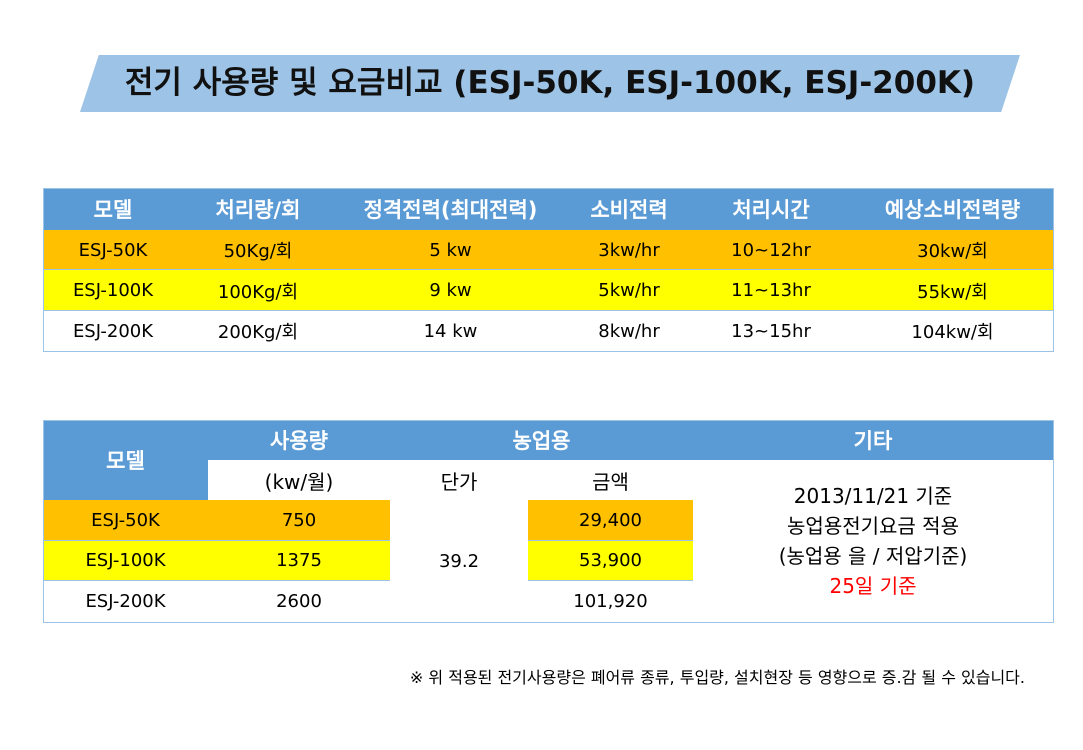 This screenshot has width=1083, height=750. I want to click on cell-amount: 101,920, so click(610, 601).